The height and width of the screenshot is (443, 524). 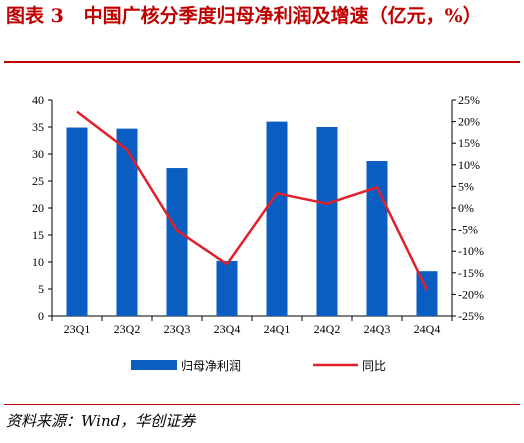 I want to click on legend-bar-swatch, so click(x=154, y=365).